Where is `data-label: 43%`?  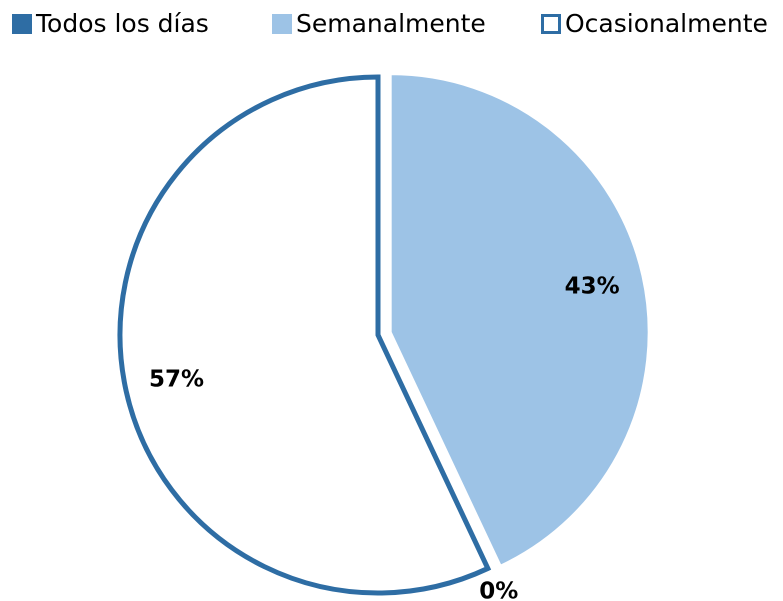
data-label: 43% is located at coordinates (592, 287).